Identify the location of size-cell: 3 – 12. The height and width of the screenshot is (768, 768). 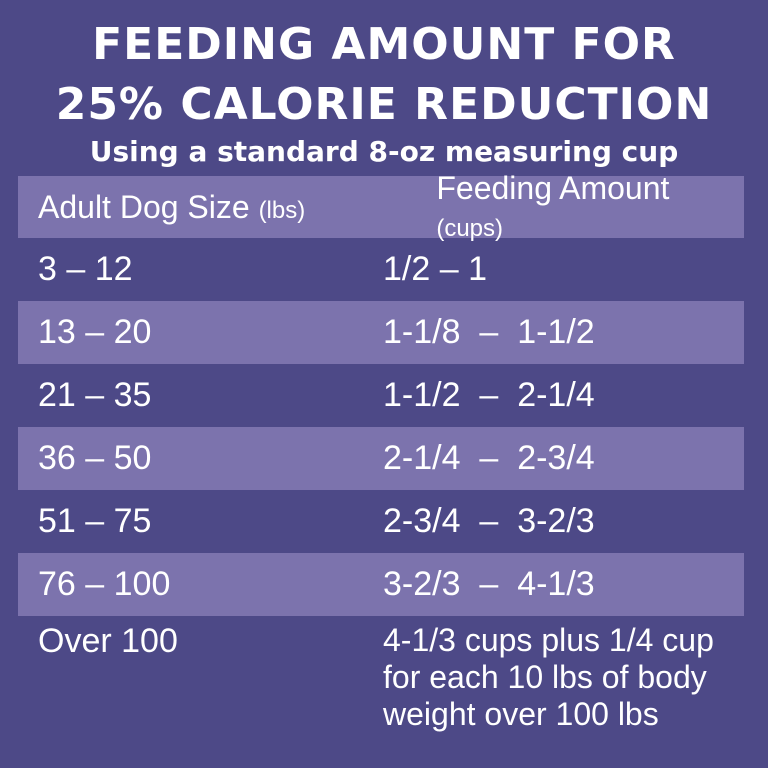
(85, 269).